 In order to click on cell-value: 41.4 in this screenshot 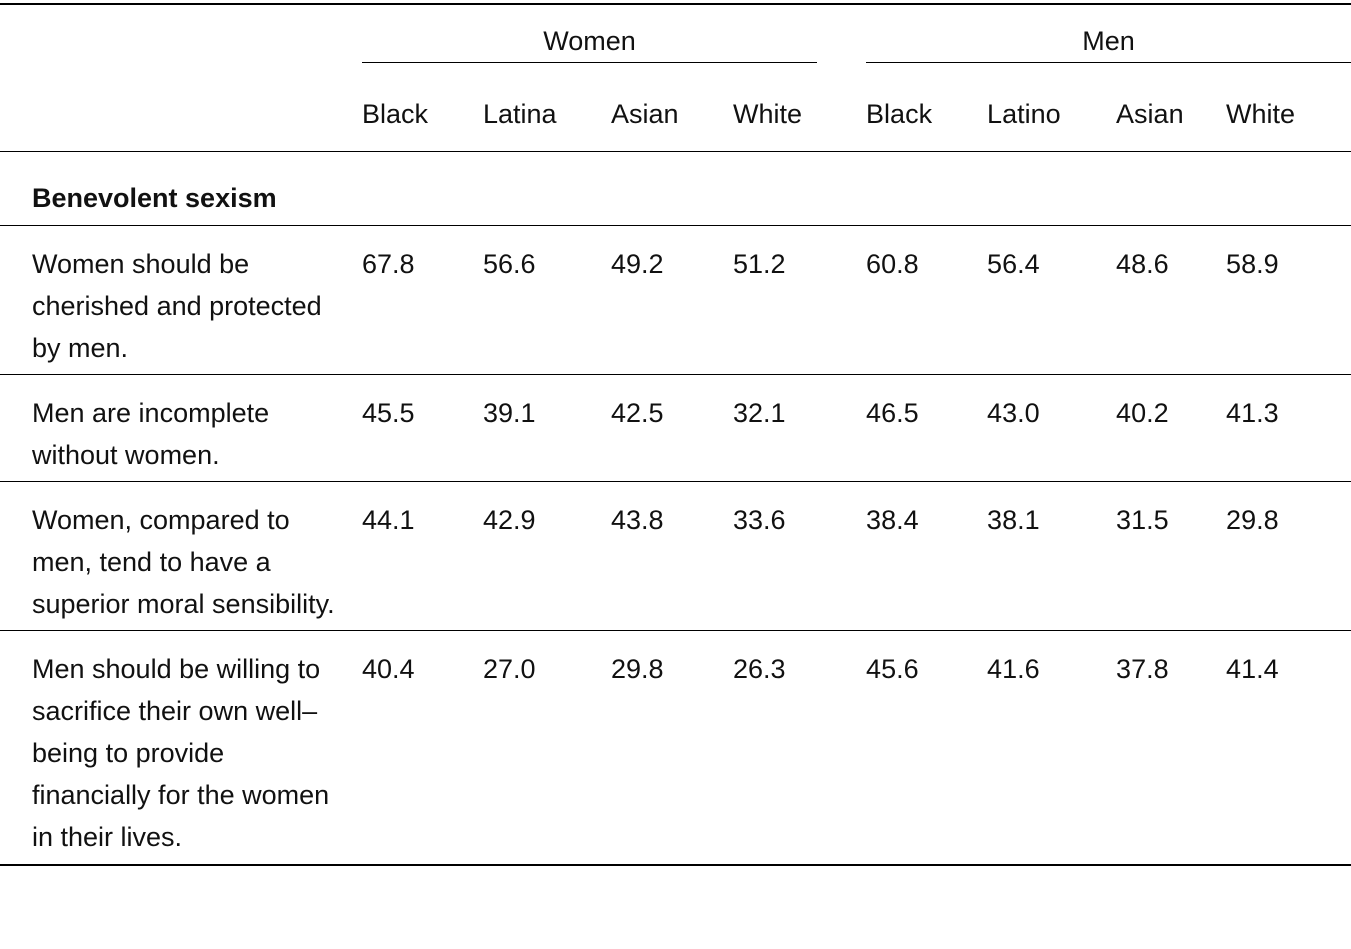, I will do `click(1288, 748)`.